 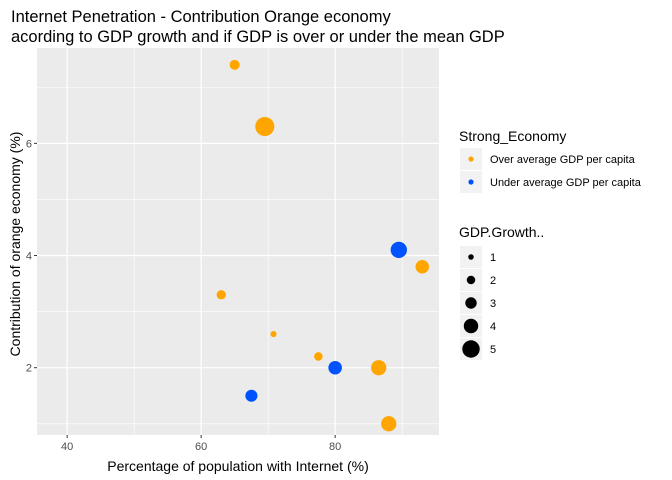 What do you see at coordinates (493, 304) in the screenshot?
I see `legend-size-label: 3` at bounding box center [493, 304].